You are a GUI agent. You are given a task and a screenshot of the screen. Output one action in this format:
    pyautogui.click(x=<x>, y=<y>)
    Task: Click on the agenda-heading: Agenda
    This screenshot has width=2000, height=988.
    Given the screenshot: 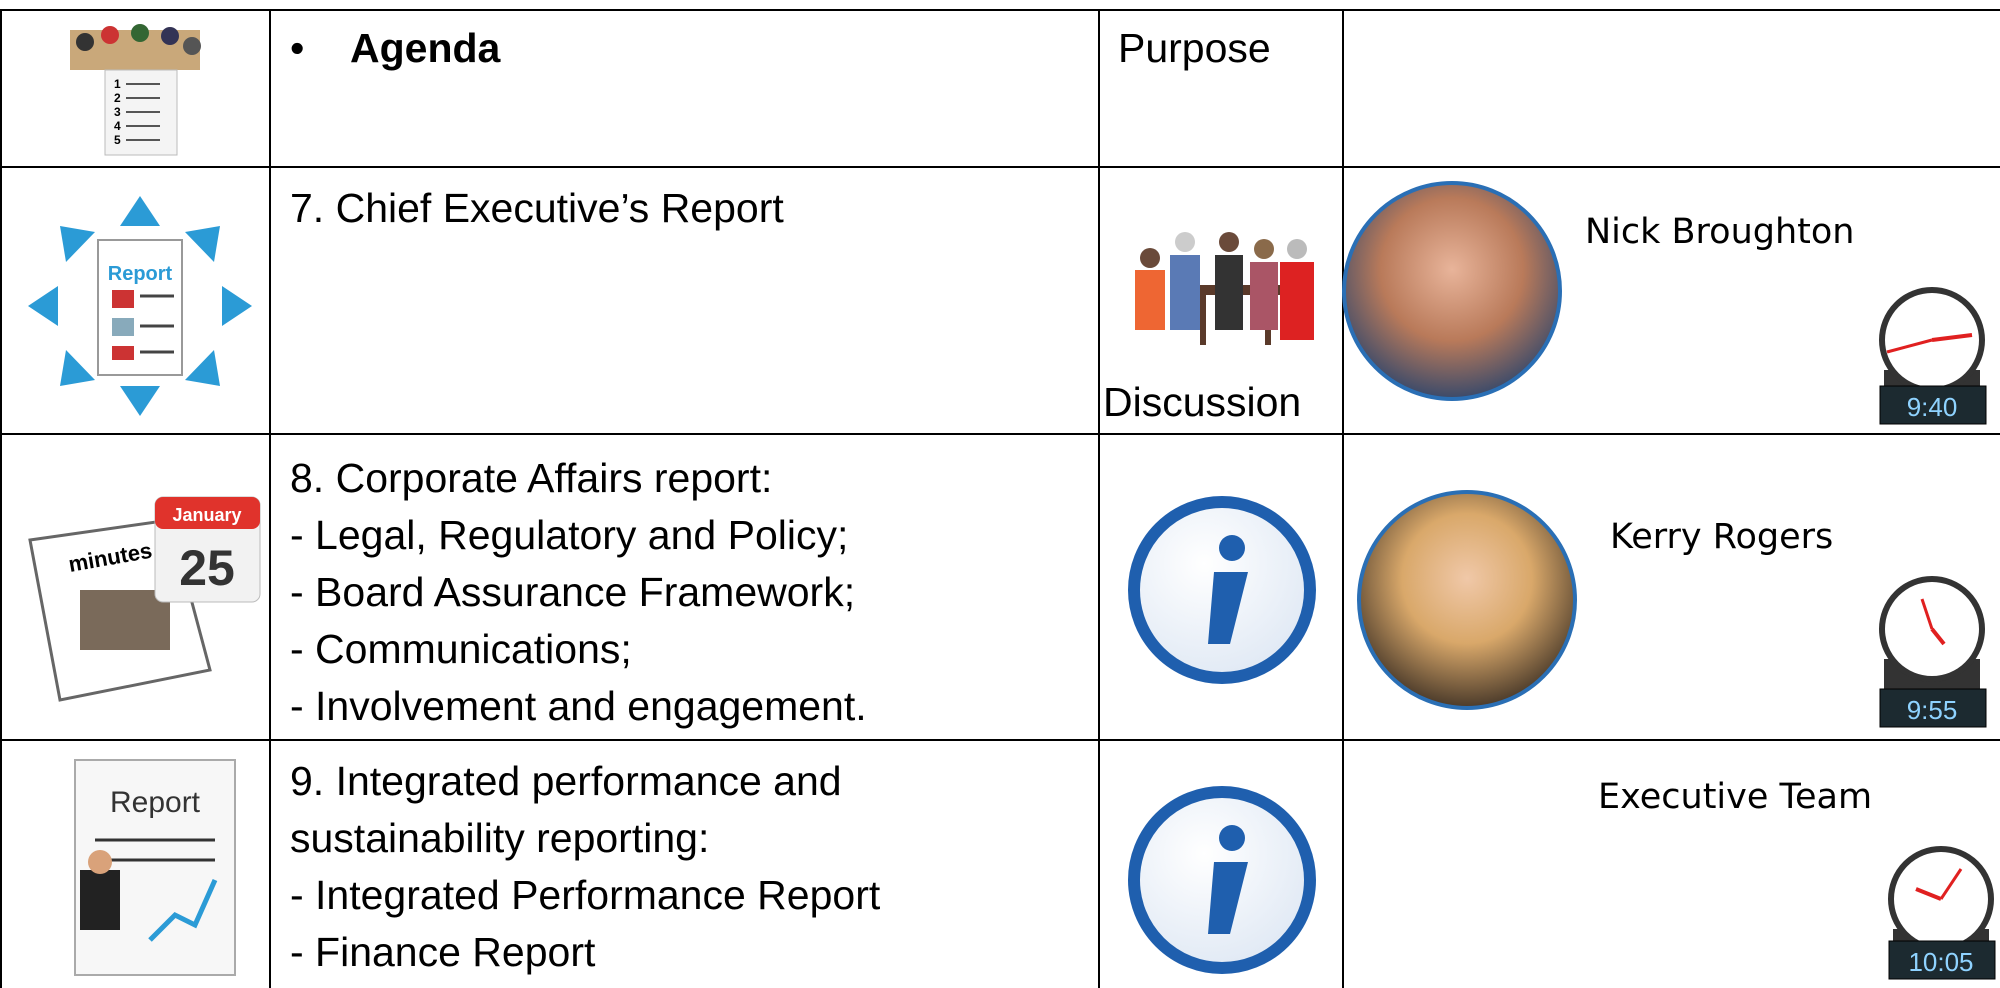 What is the action you would take?
    pyautogui.click(x=426, y=48)
    